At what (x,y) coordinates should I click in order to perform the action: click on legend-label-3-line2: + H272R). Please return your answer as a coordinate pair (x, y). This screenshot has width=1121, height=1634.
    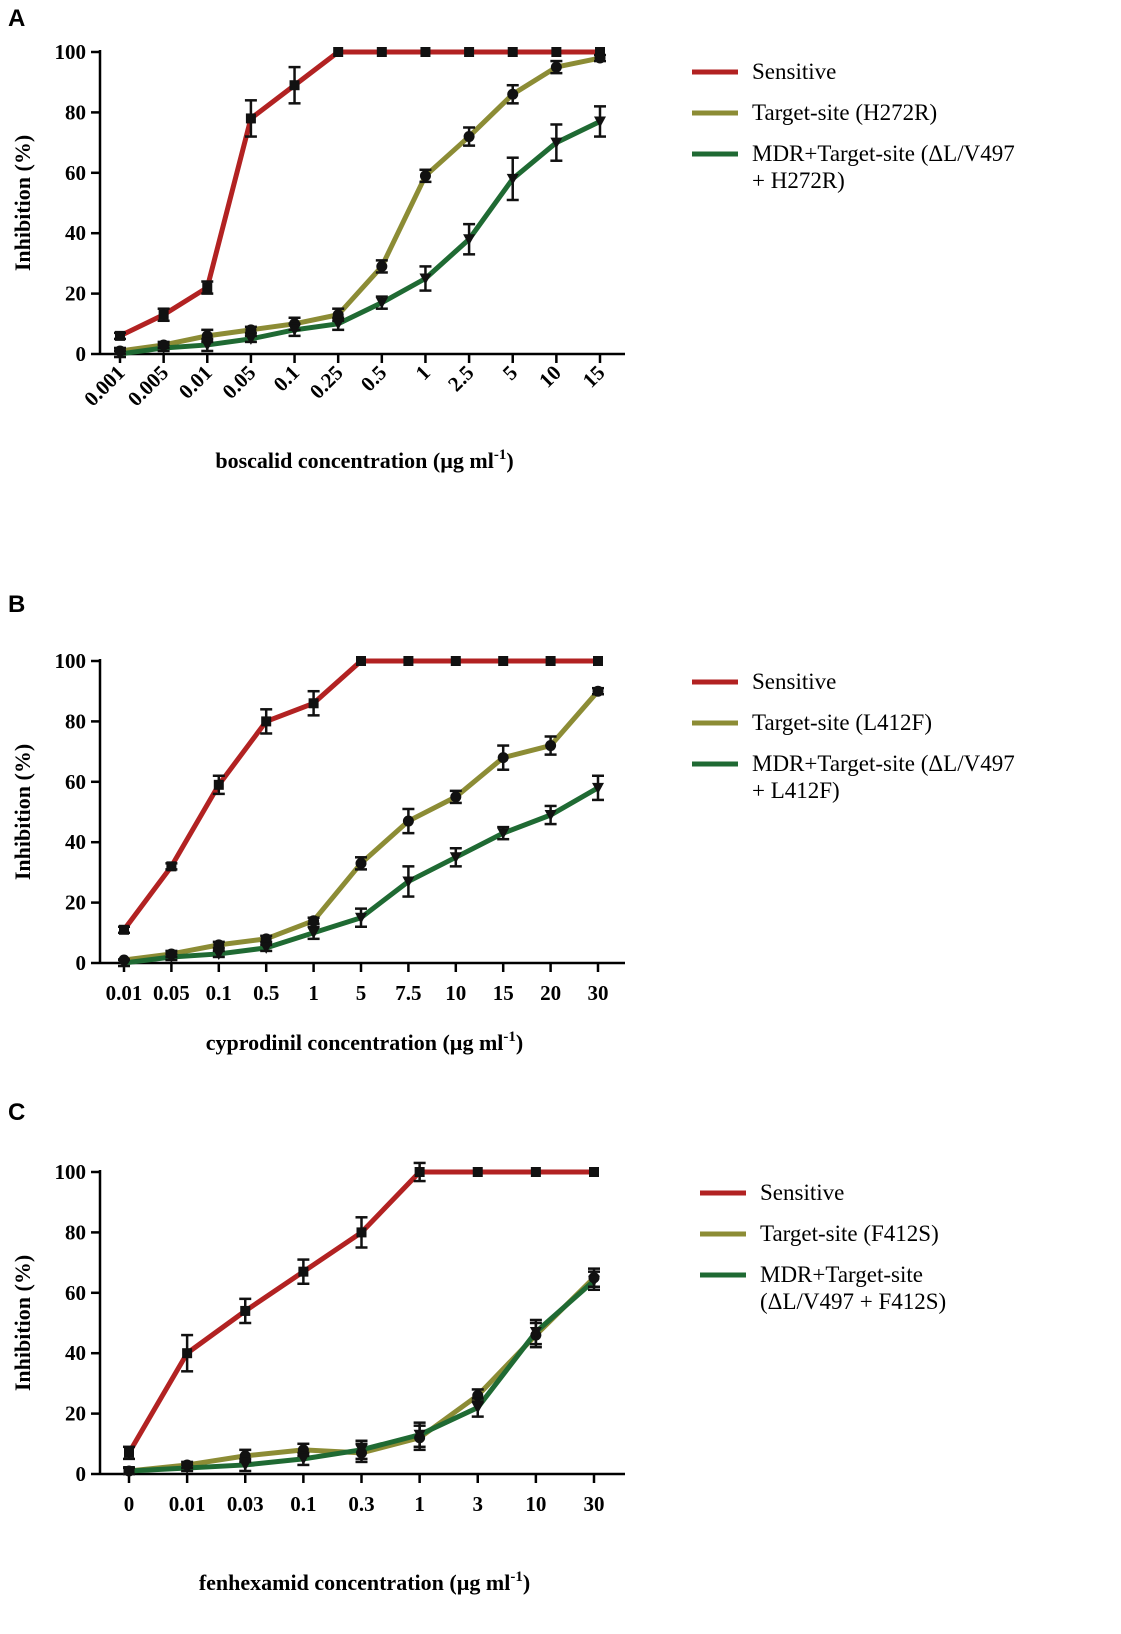
    Looking at the image, I should click on (798, 180).